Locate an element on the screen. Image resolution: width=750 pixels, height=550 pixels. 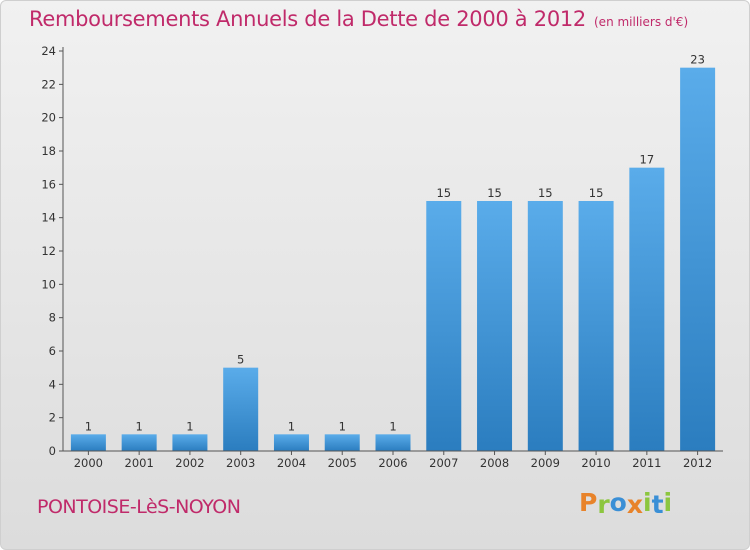
y-tick-label: 18 is located at coordinates (48, 151).